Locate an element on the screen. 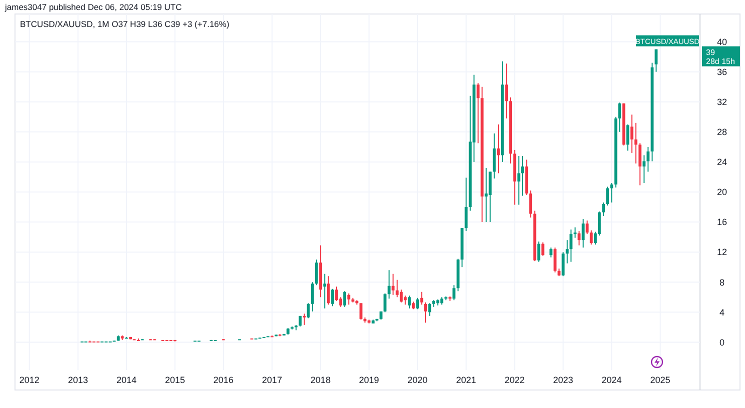 The height and width of the screenshot is (408, 745). text: BTCUSD/XAUUSD, 1M O37 H39 L36 C39 +3 (+7.16%) is located at coordinates (125, 24).